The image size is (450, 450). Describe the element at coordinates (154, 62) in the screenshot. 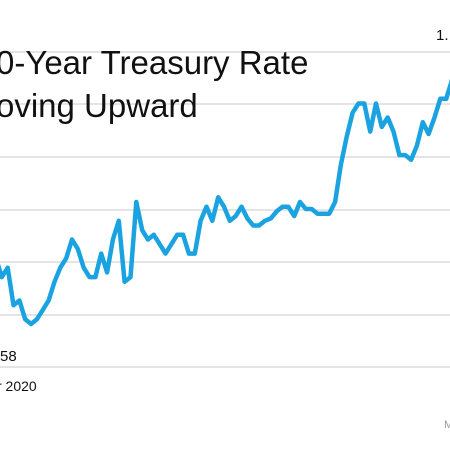

I see `chart-title-line-1: 0-Year Treasury Rate` at that location.